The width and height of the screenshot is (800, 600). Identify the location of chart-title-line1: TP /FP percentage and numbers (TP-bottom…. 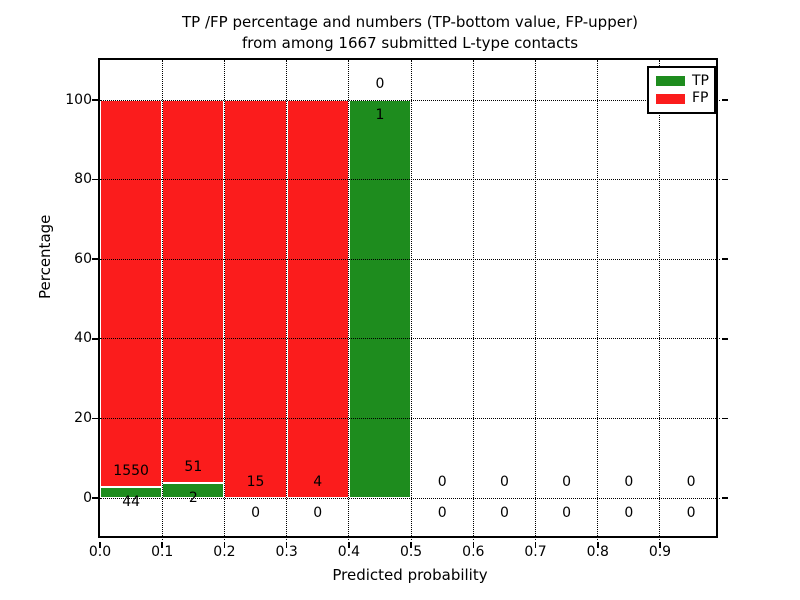
(410, 22).